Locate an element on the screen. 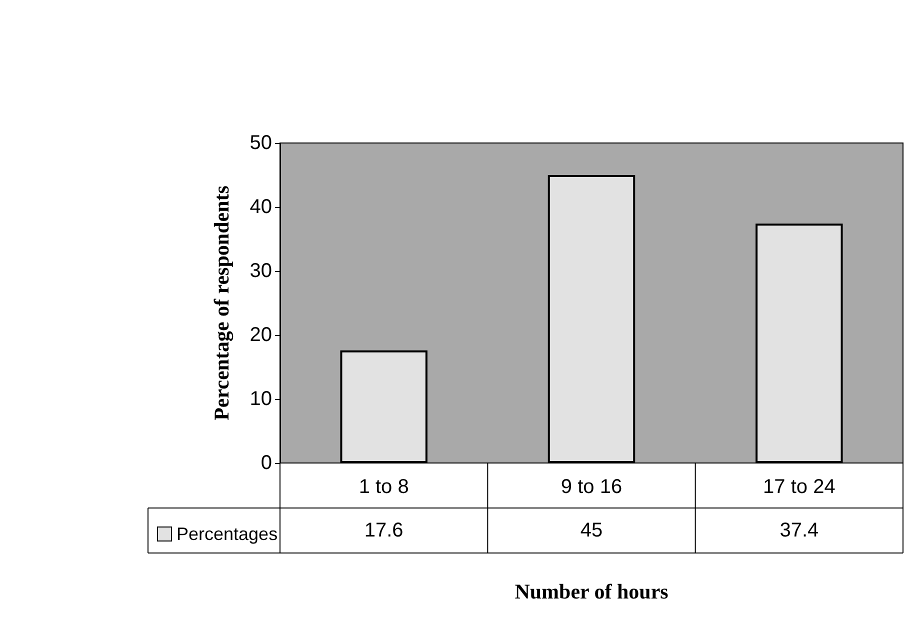 The image size is (915, 629). y-tick-label: 40 is located at coordinates (261, 207).